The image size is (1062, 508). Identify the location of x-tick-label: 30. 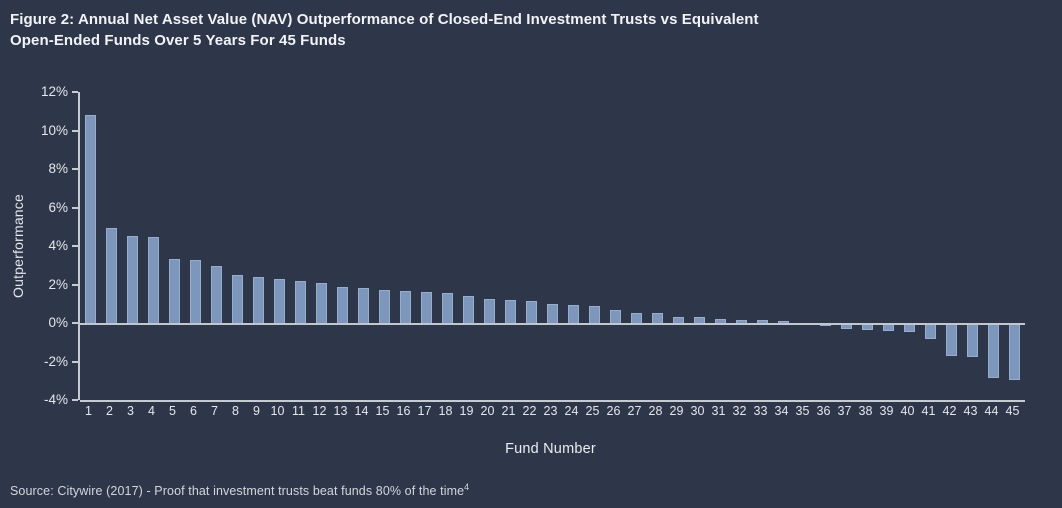
(697, 411).